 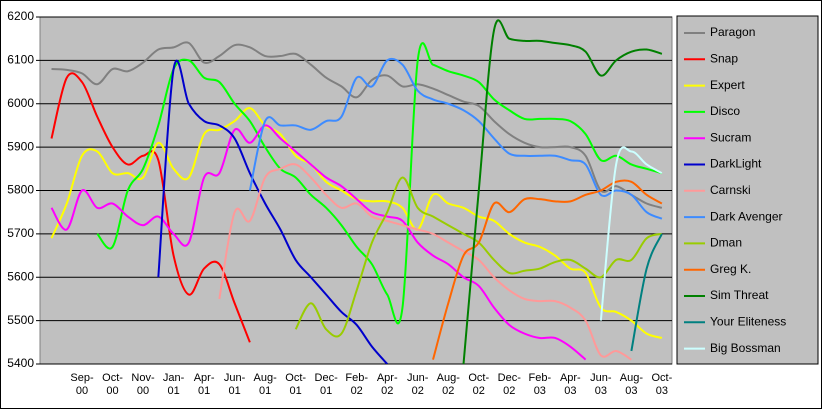 What do you see at coordinates (662, 384) in the screenshot?
I see `x-tick-label: Oct-03` at bounding box center [662, 384].